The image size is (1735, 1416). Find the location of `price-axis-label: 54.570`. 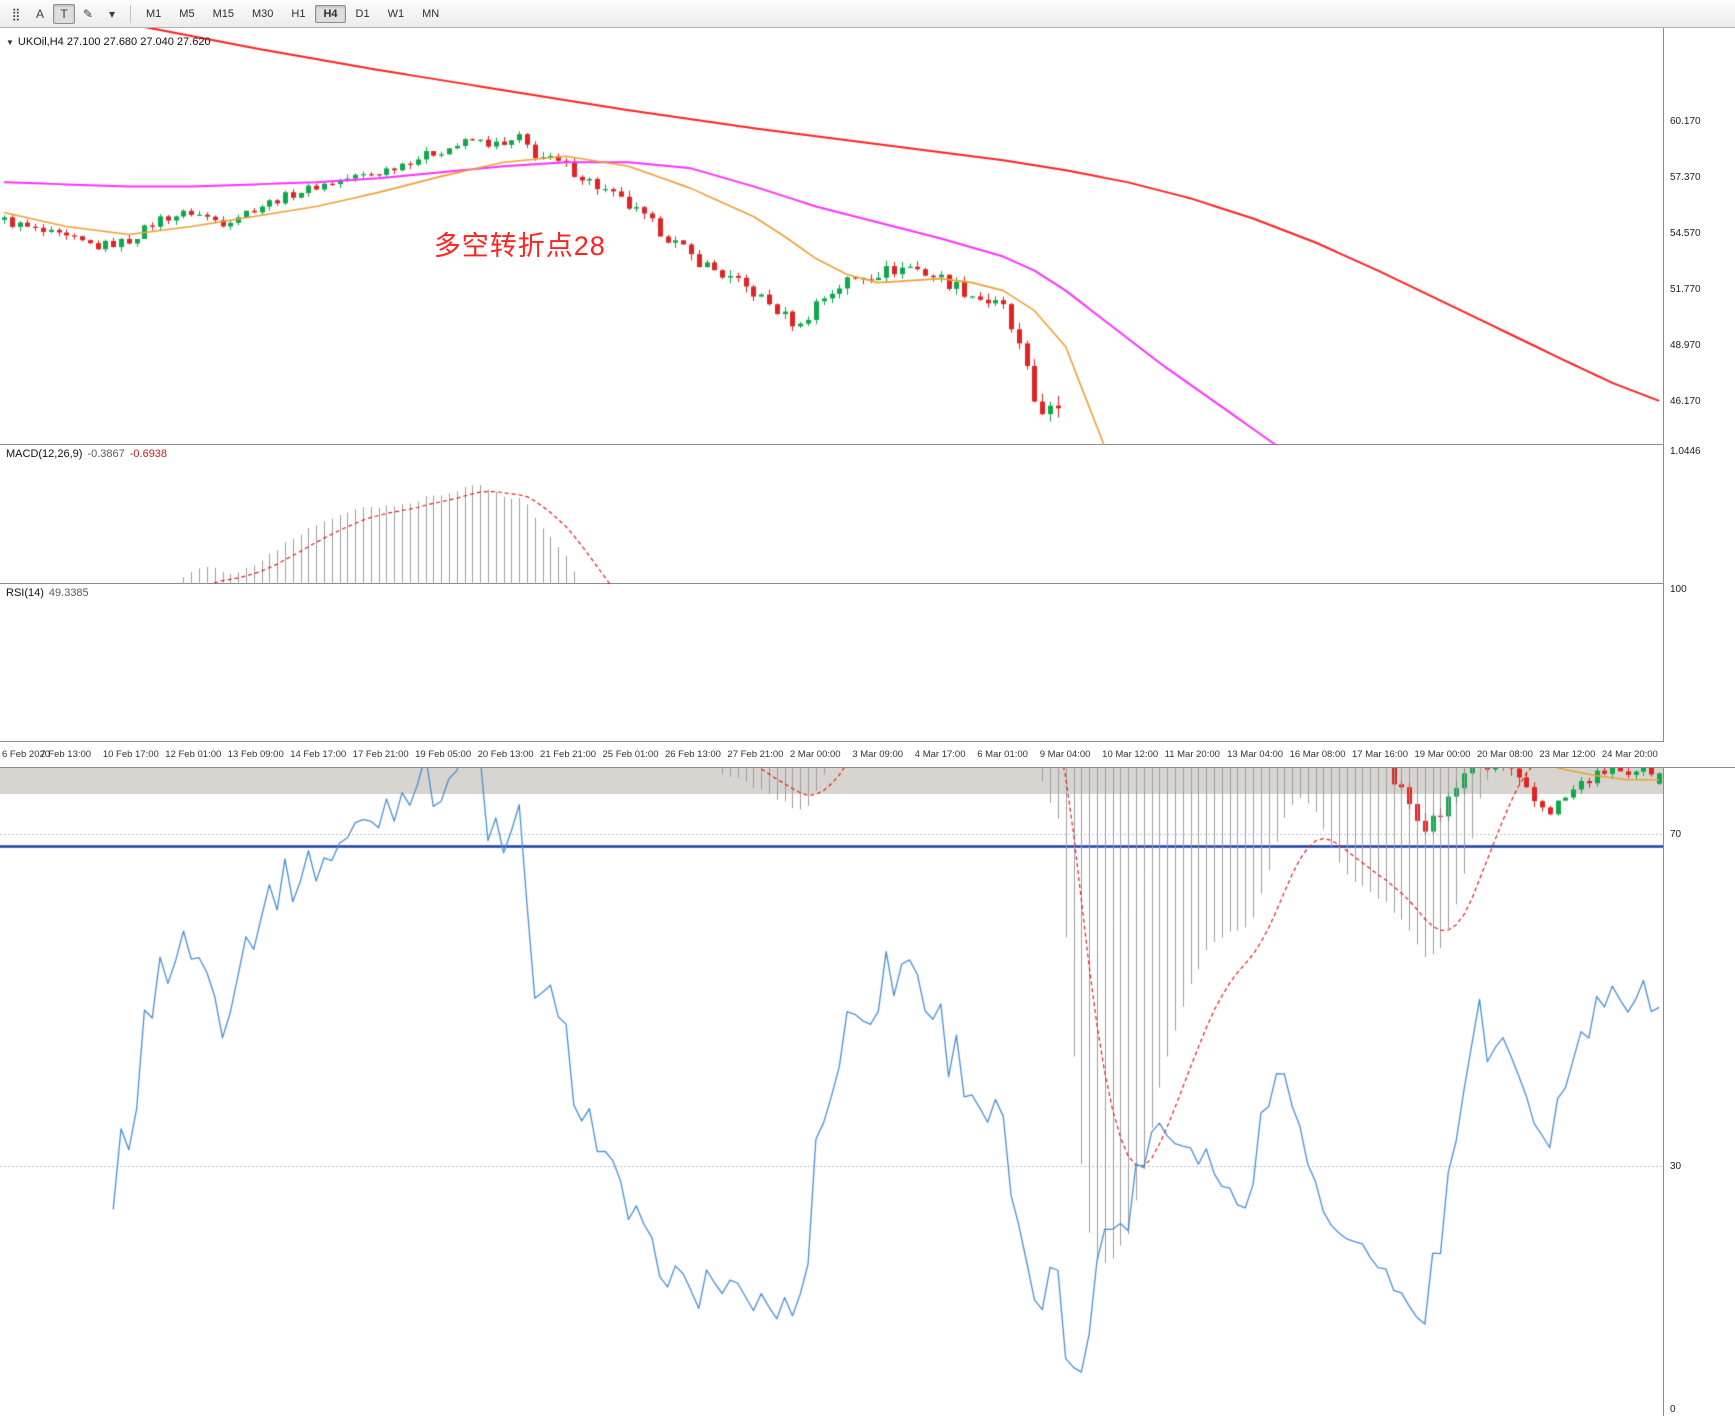

price-axis-label: 54.570 is located at coordinates (1685, 234).